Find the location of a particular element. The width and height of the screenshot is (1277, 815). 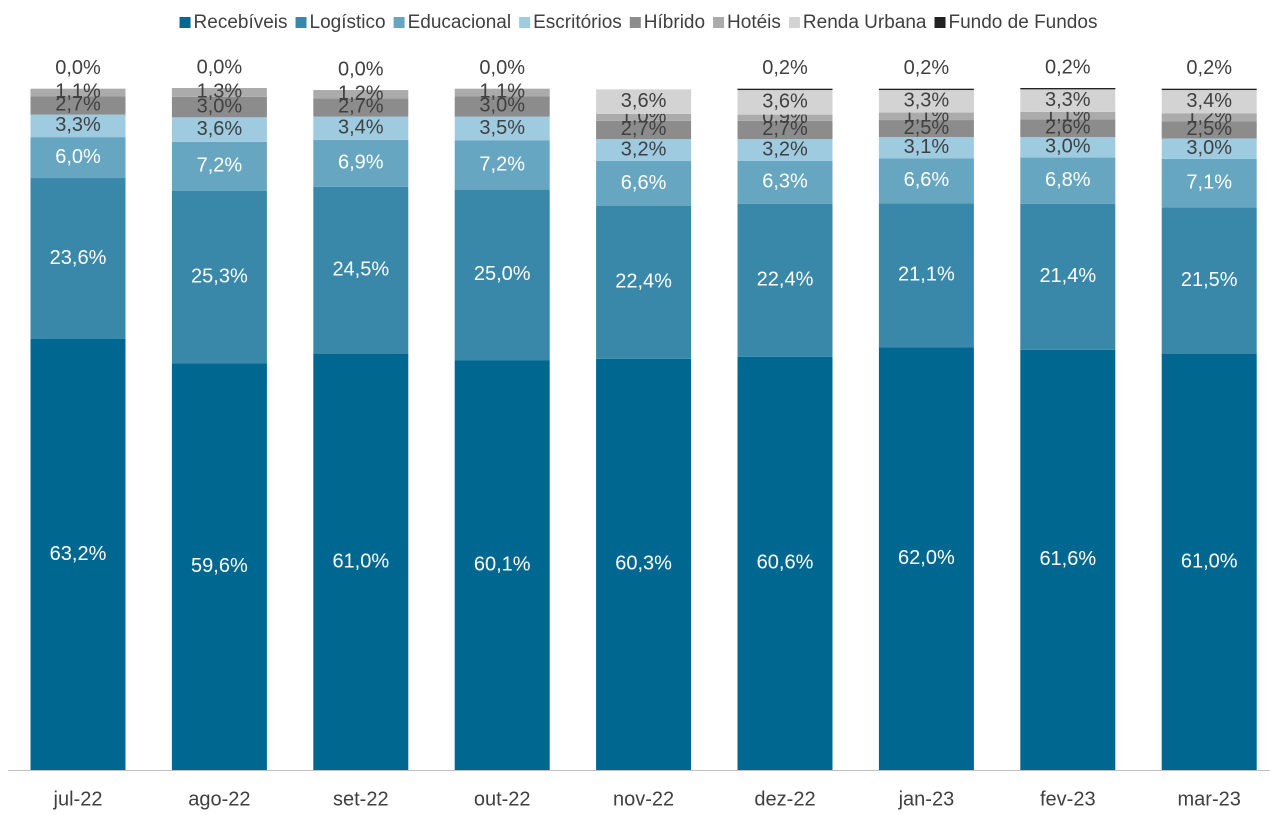

legend-label: Educacional is located at coordinates (460, 22).